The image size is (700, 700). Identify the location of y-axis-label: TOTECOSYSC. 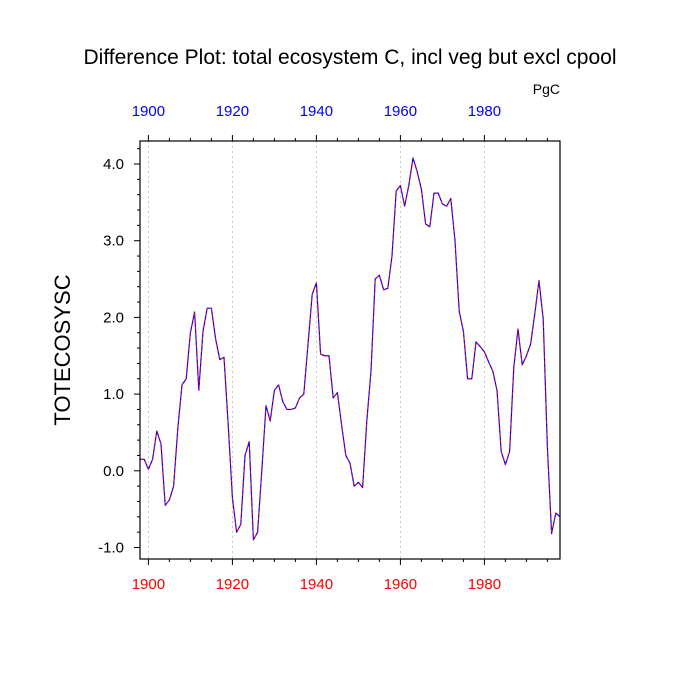
(62, 349).